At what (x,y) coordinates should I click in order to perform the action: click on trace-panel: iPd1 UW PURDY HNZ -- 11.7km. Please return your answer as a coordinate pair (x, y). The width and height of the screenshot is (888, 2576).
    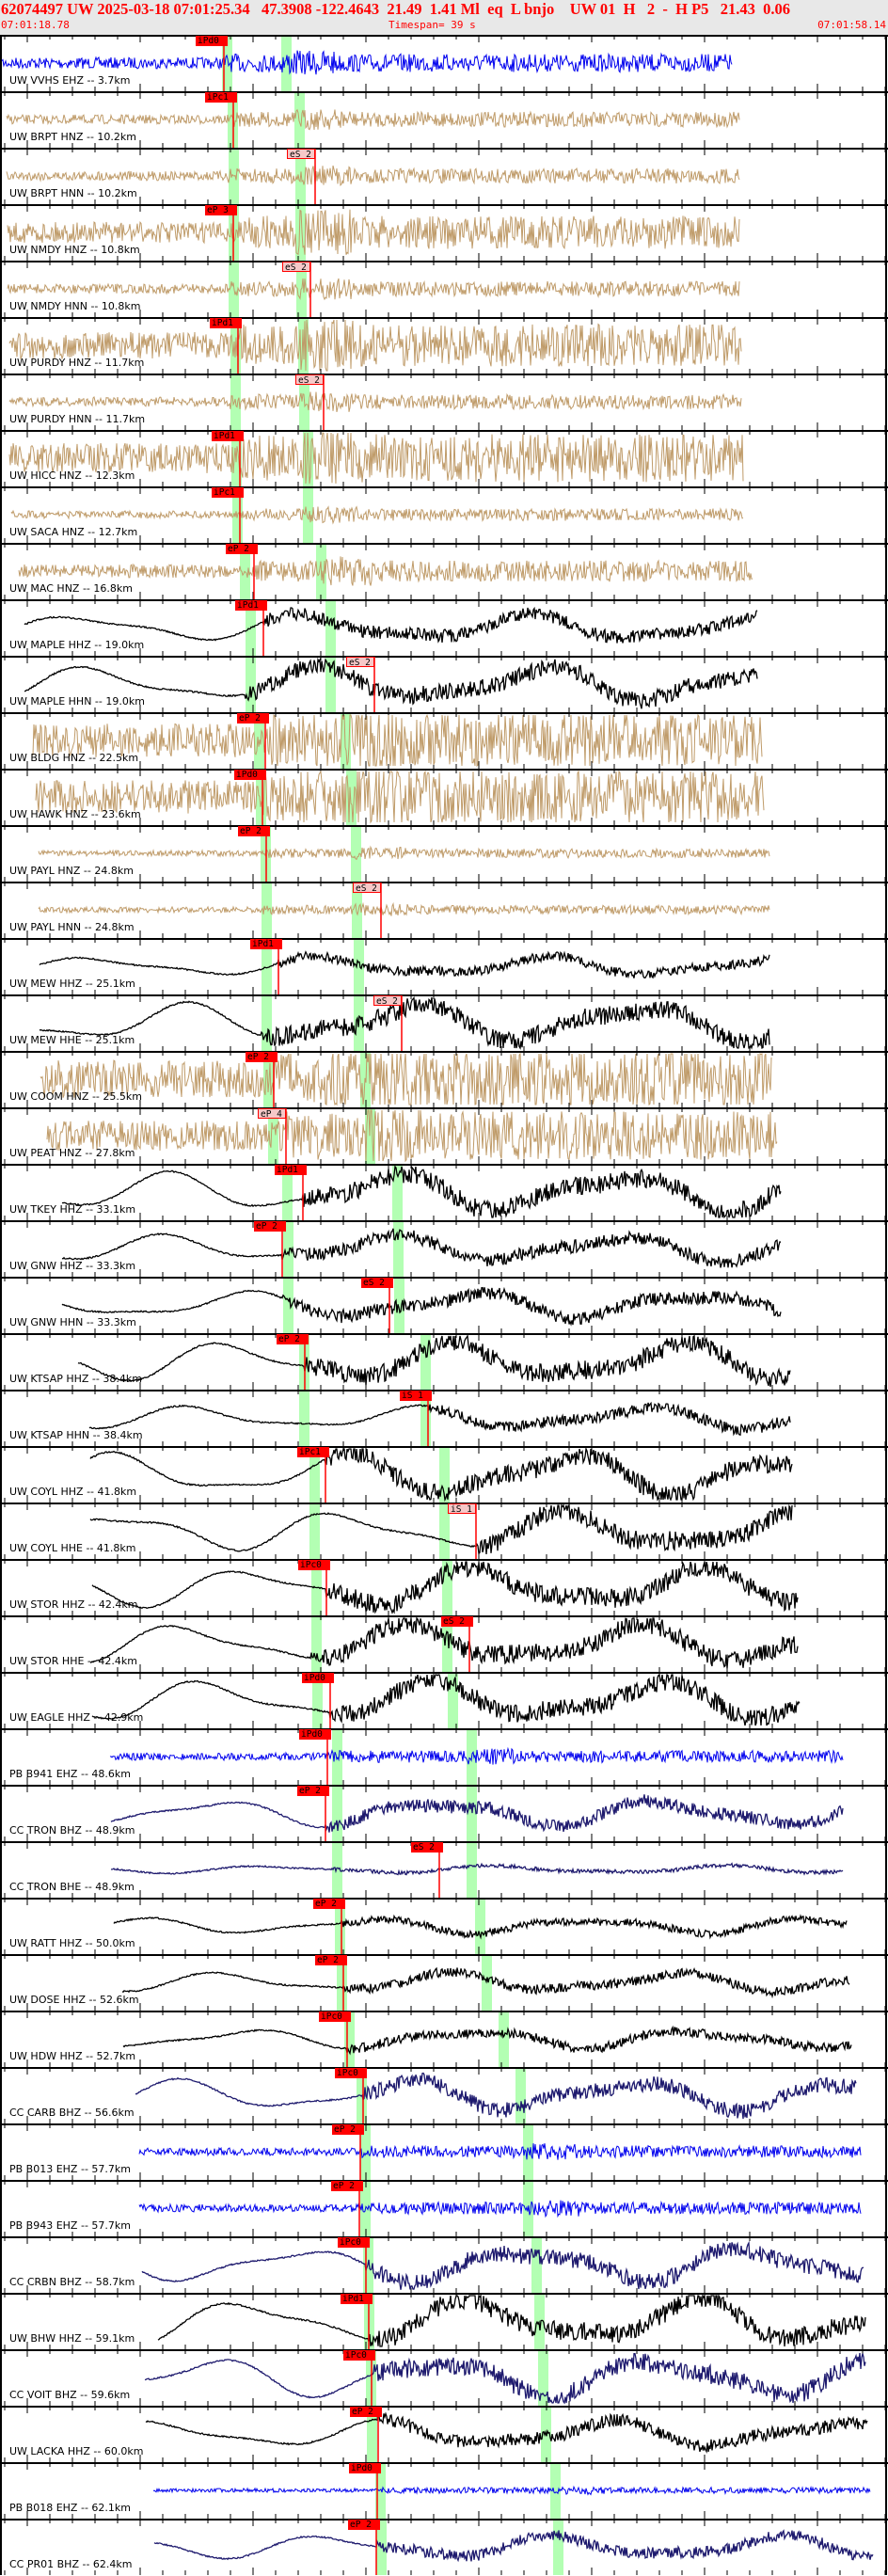
    Looking at the image, I should click on (444, 345).